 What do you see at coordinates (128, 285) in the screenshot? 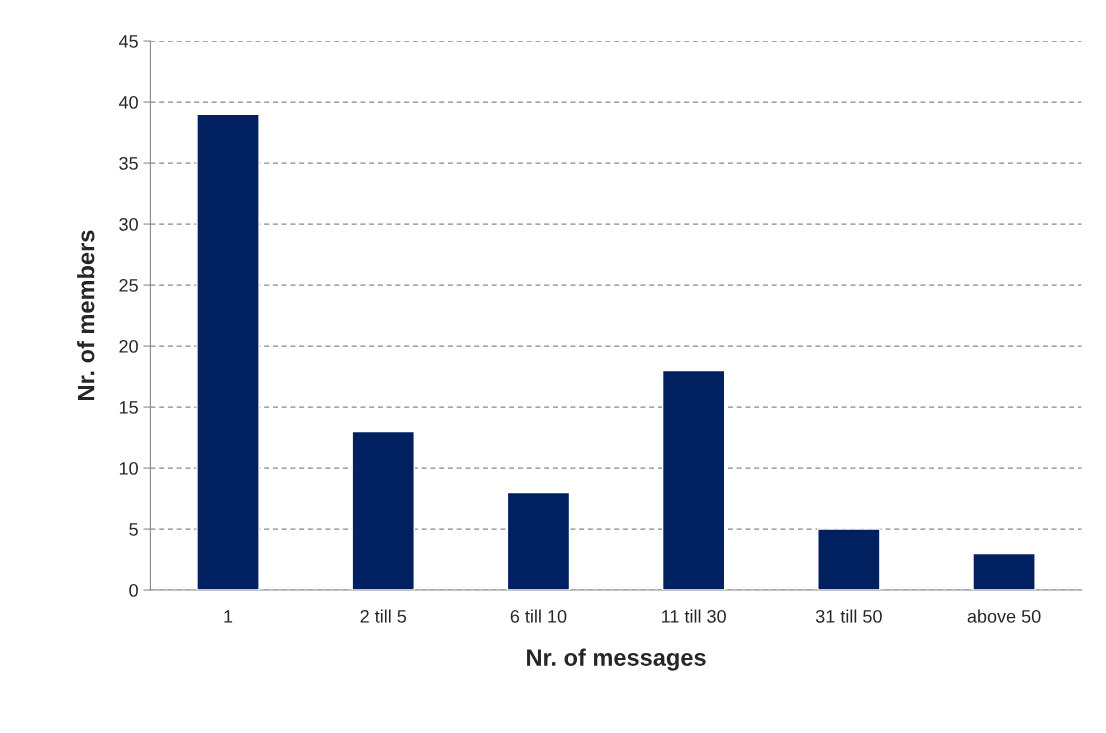
I see `y-tick-label: 25` at bounding box center [128, 285].